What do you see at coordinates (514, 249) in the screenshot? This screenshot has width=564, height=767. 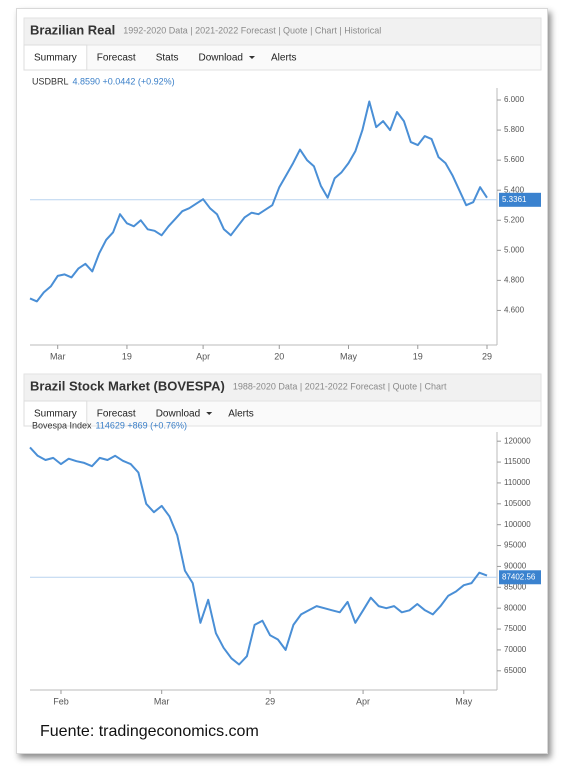 I see `y-tick-label: 5.000` at bounding box center [514, 249].